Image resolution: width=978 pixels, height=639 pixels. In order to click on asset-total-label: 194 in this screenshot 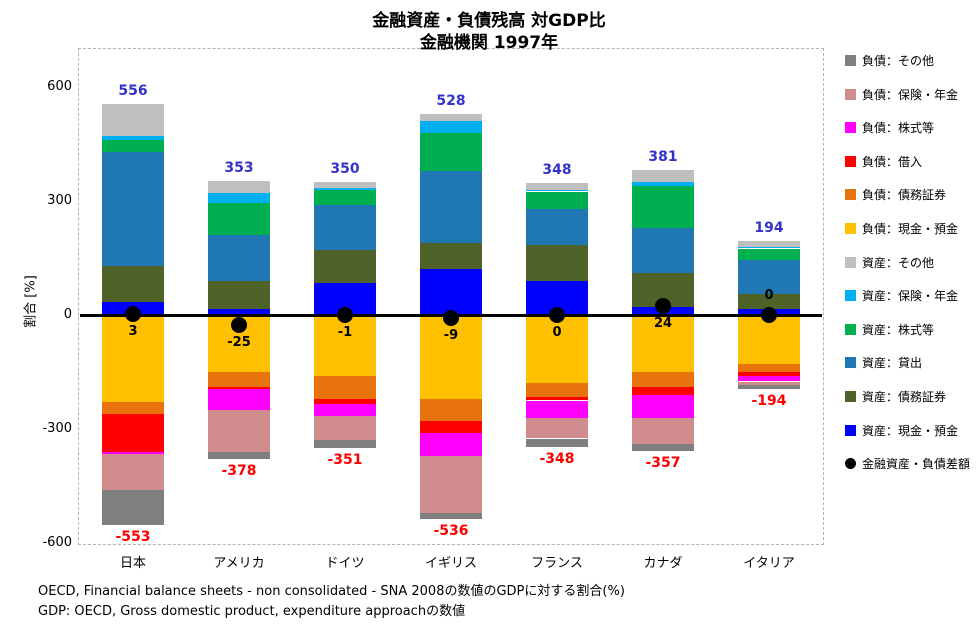, I will do `click(769, 228)`.